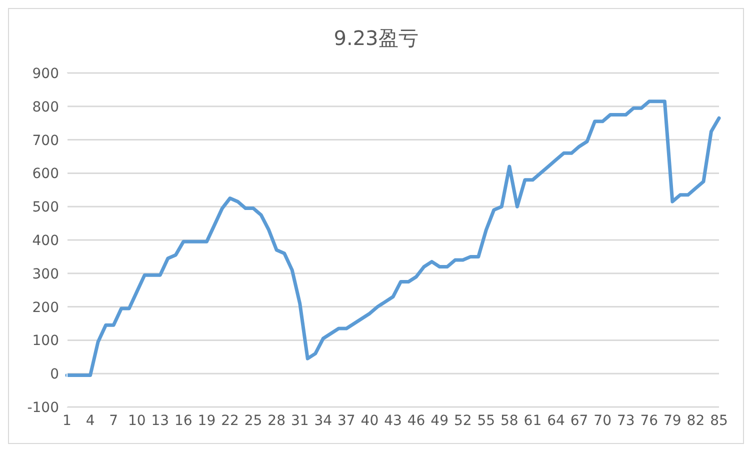 The image size is (752, 452). Describe the element at coordinates (113, 420) in the screenshot. I see `x-tick-label: 7` at that location.